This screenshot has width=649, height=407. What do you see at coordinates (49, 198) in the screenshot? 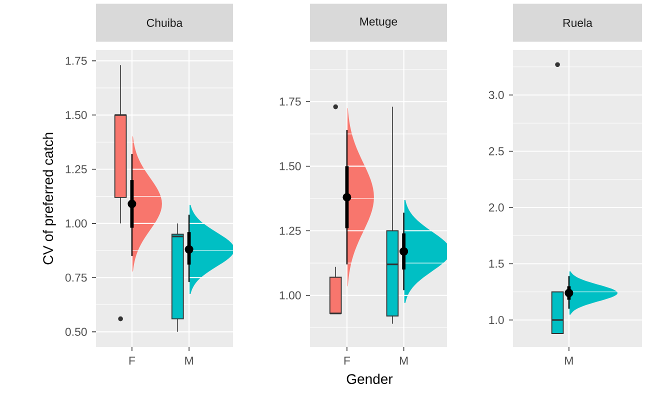
I see `y-axis-title: CV of preferred catch` at bounding box center [49, 198].